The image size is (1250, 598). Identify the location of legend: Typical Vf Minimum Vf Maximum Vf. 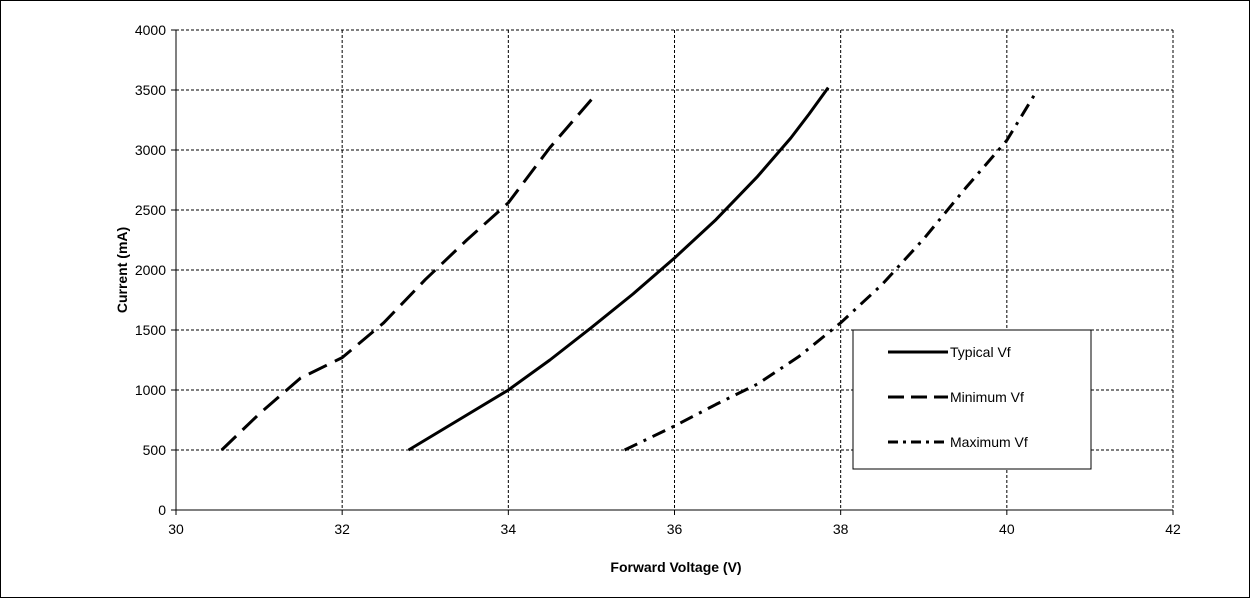
(972, 399).